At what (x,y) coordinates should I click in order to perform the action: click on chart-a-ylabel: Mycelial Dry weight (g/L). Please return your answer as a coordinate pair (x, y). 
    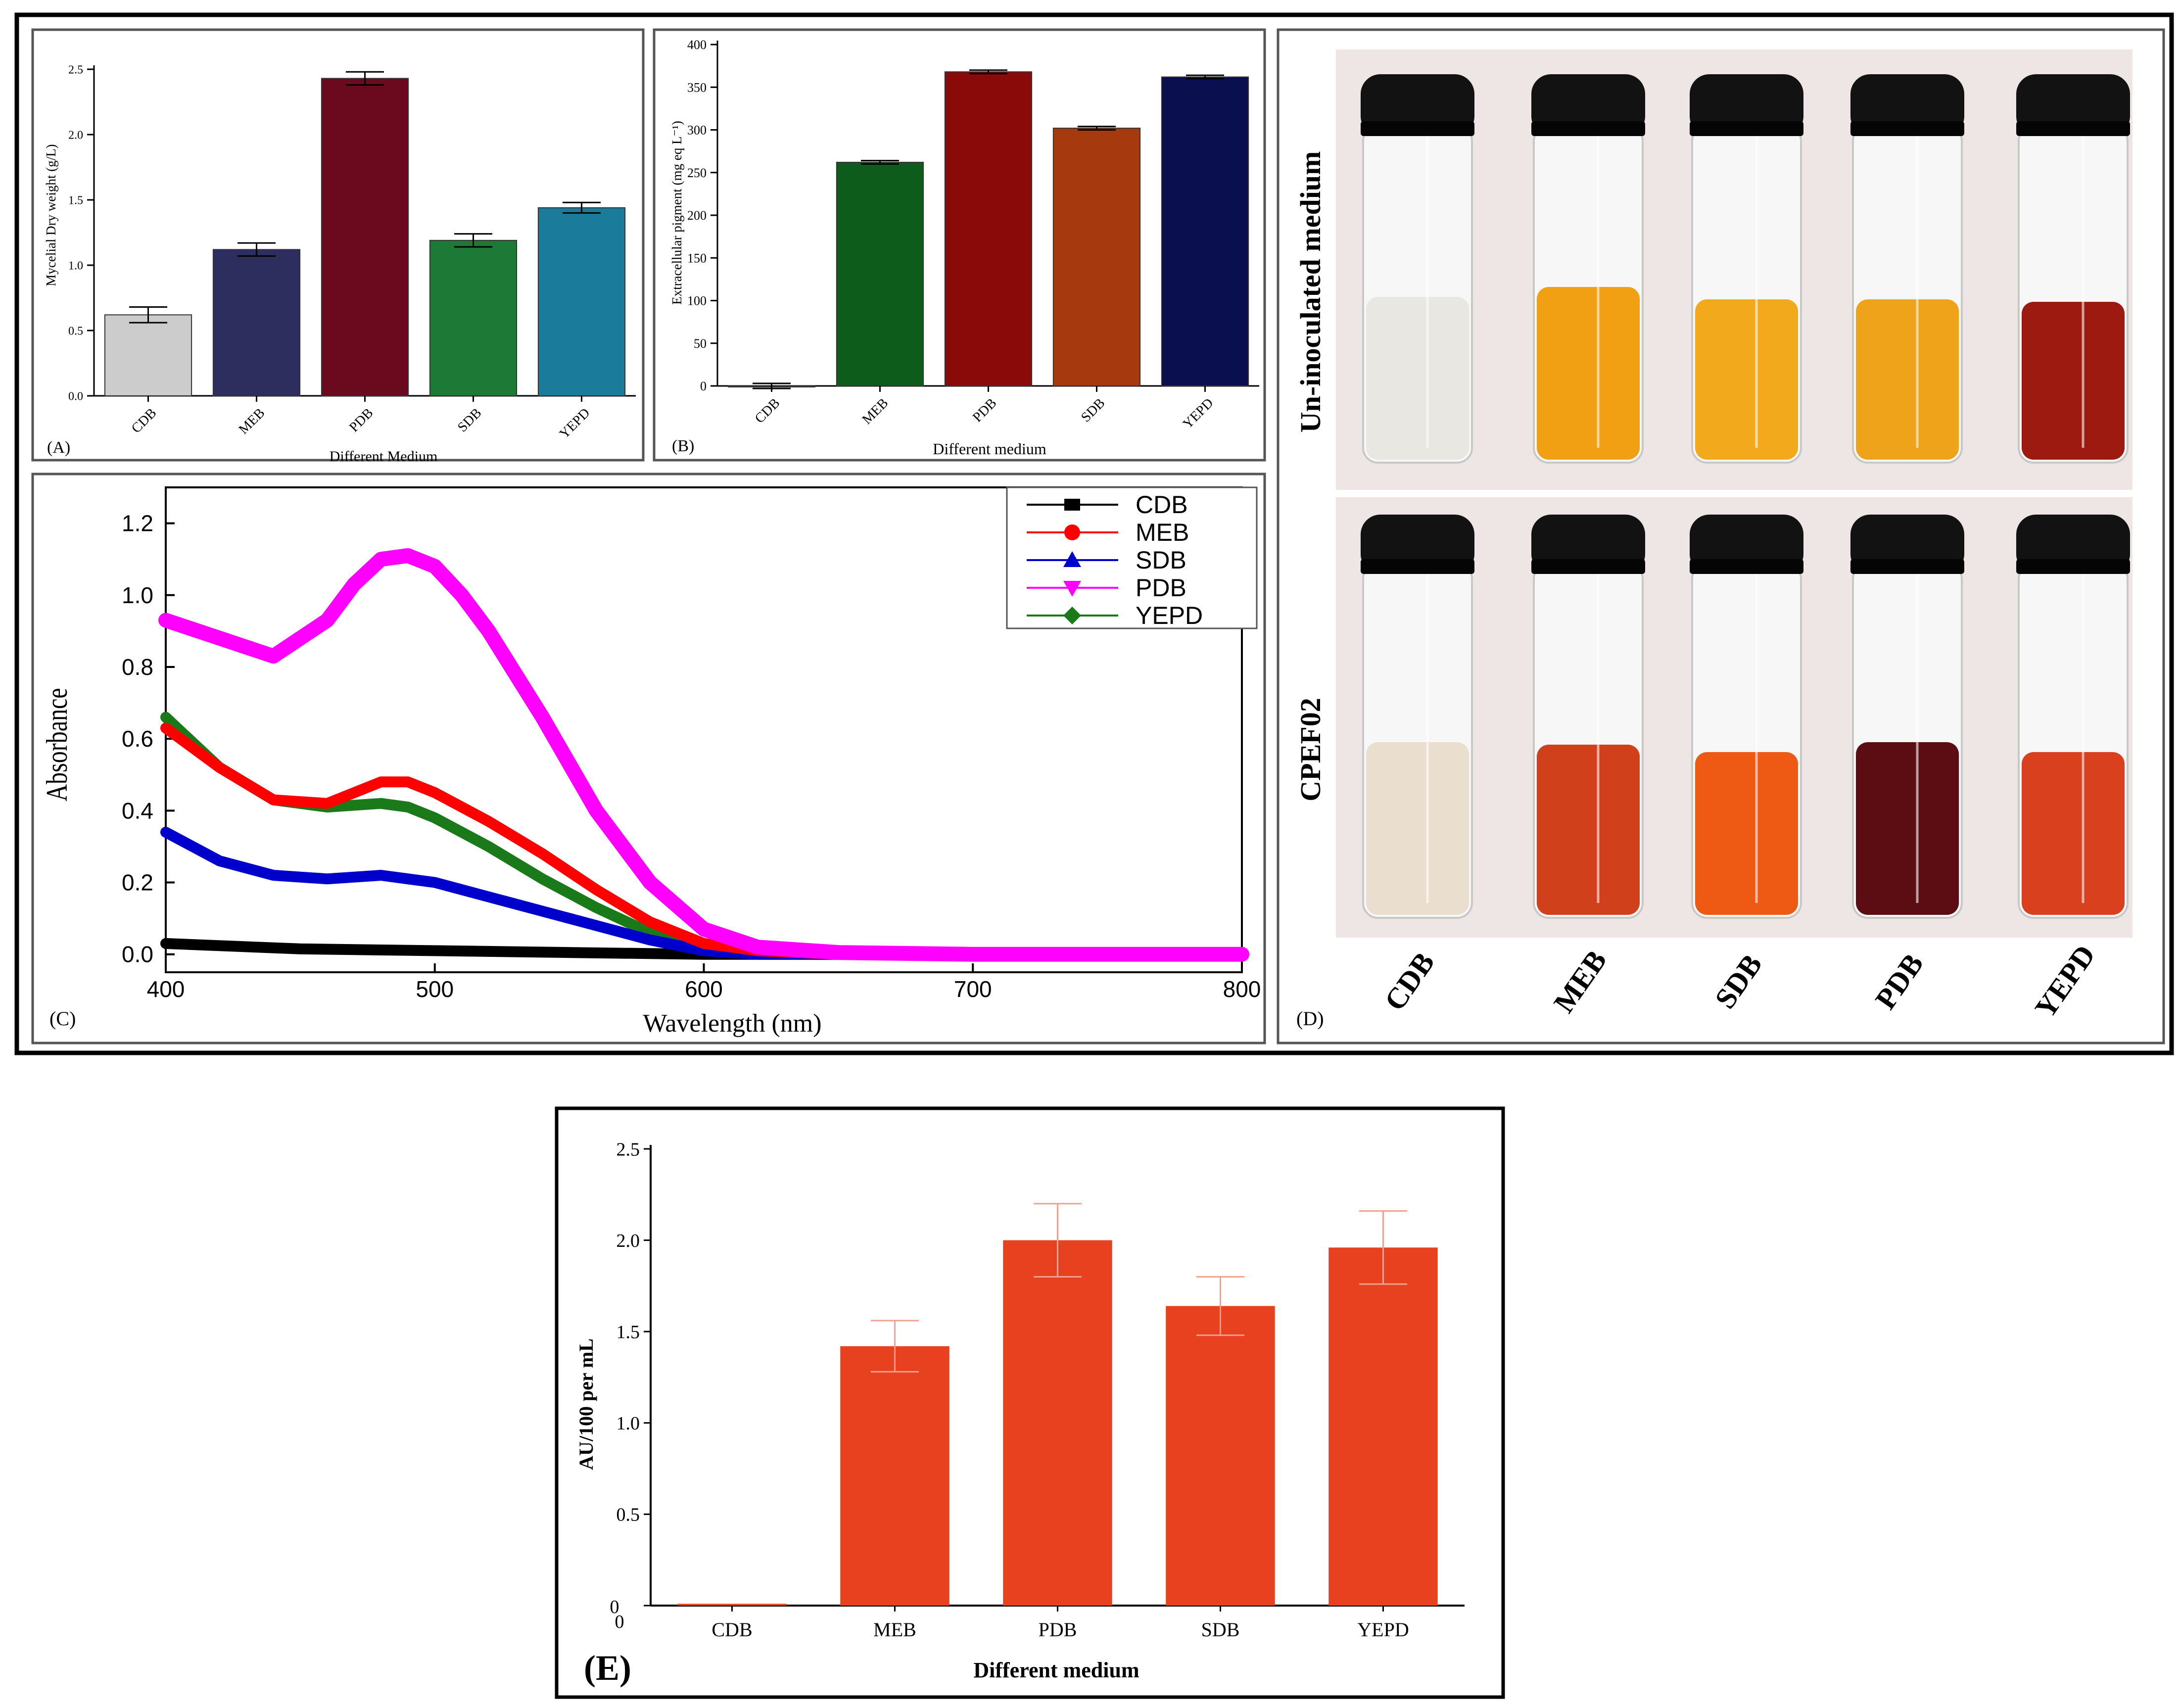
    Looking at the image, I should click on (51, 215).